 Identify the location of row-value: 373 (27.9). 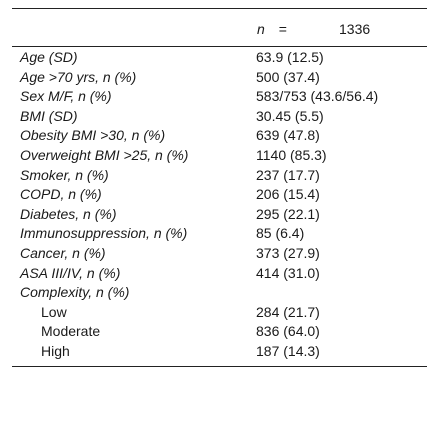
(288, 252).